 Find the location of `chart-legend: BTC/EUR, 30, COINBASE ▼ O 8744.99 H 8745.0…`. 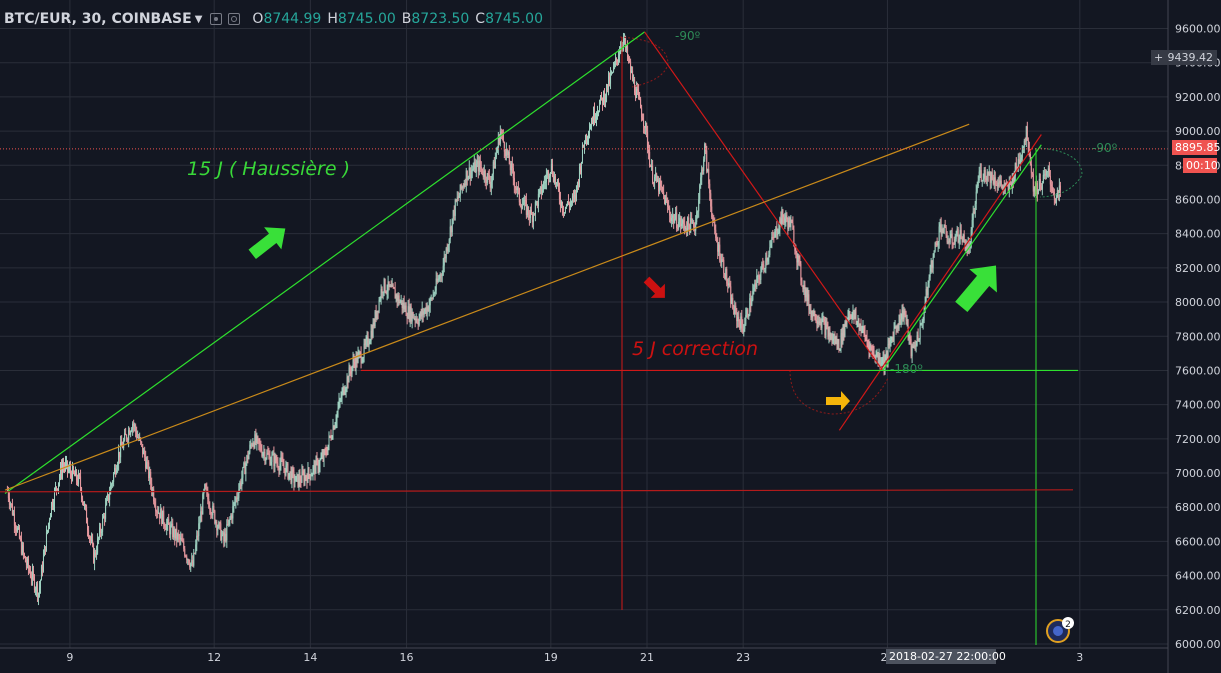

chart-legend: BTC/EUR, 30, COINBASE ▼ O 8744.99 H 8745.0… is located at coordinates (273, 19).